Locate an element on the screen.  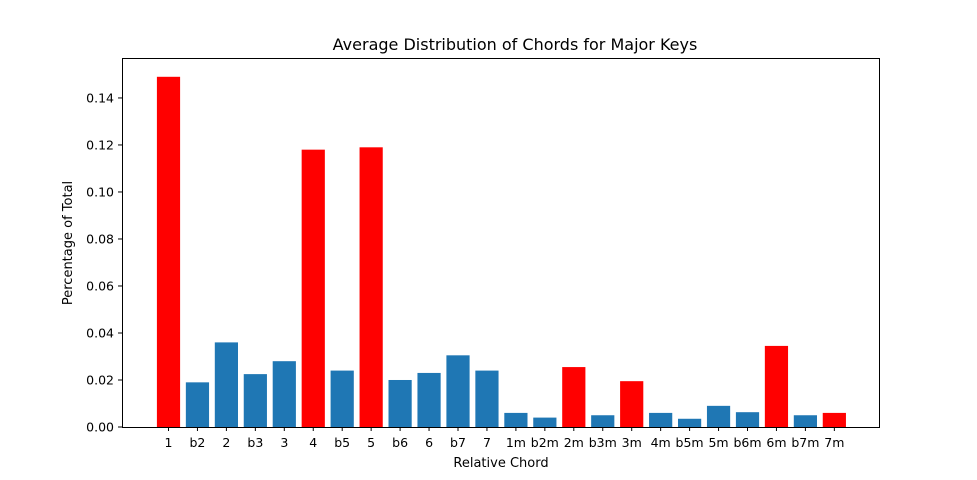
x-tick-label: 2 is located at coordinates (226, 442).